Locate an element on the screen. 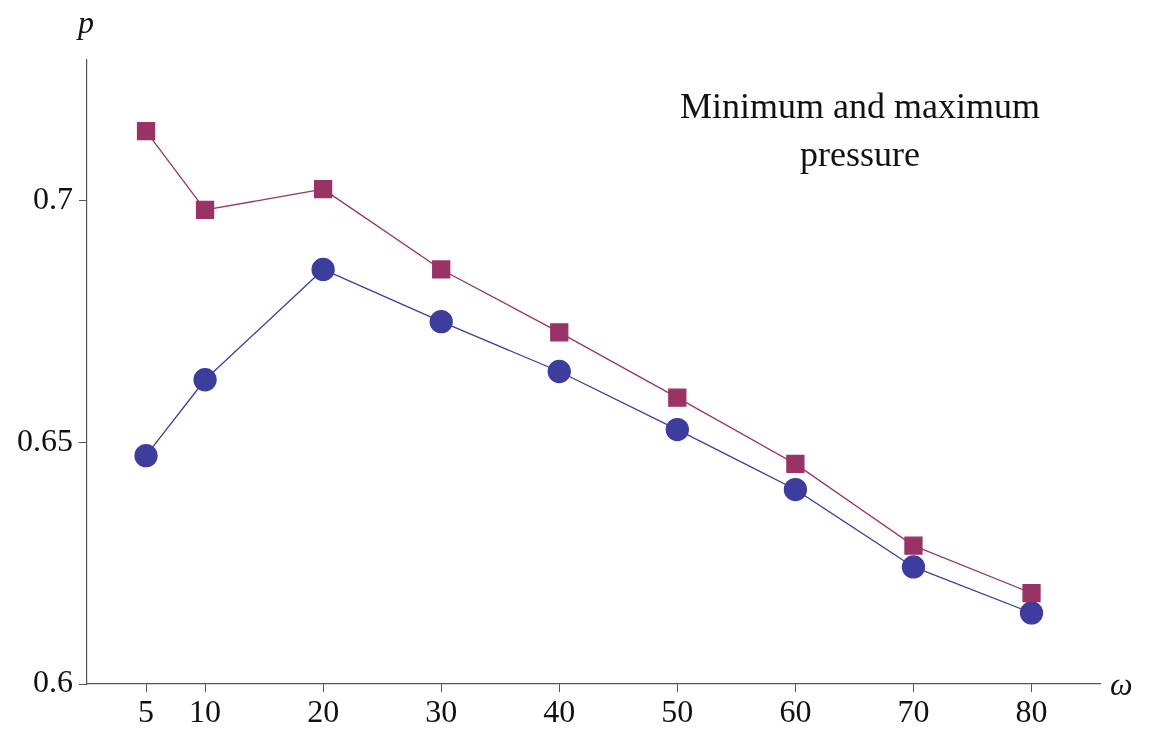  y-axis-title: p is located at coordinates (86, 22).